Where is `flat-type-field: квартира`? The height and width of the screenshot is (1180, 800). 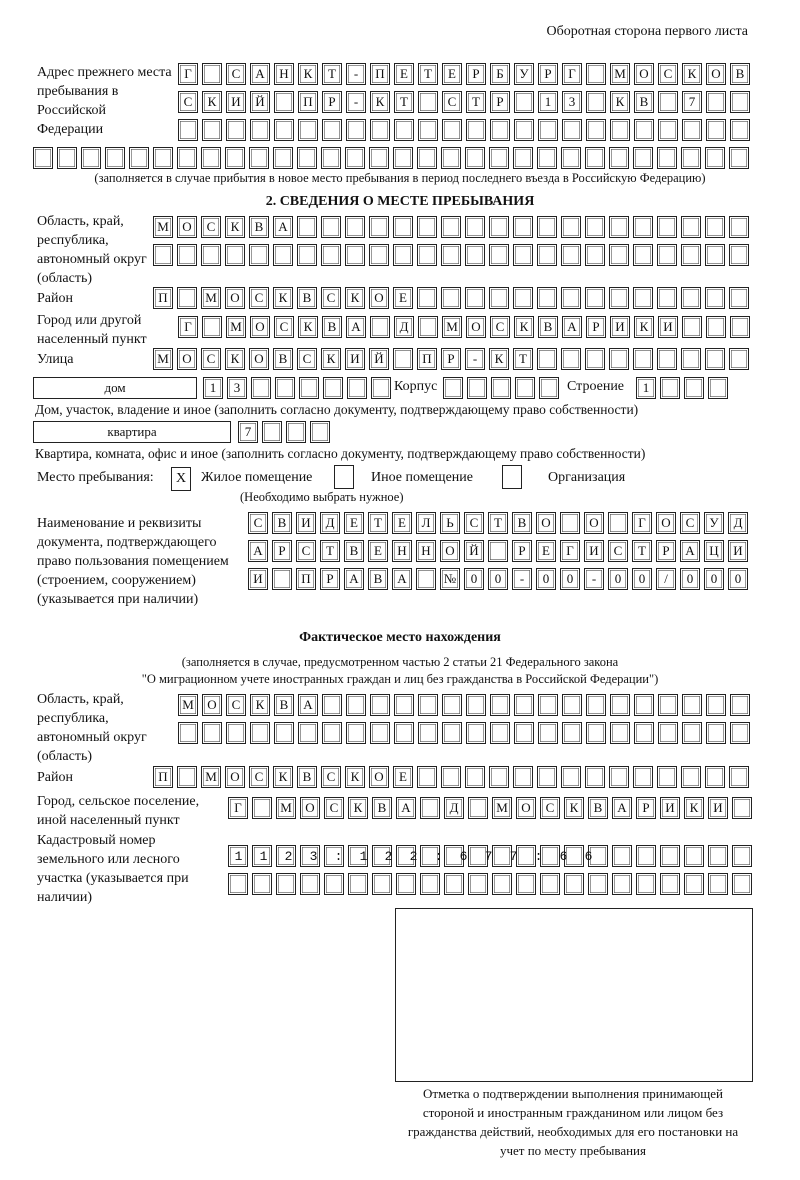
flat-type-field: квартира is located at coordinates (132, 432).